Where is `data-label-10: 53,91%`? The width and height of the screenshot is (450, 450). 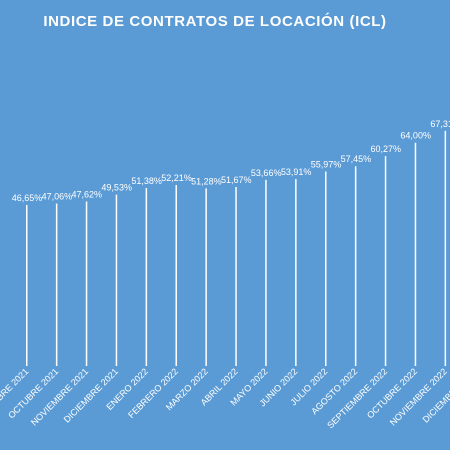 data-label-10: 53,91% is located at coordinates (296, 172).